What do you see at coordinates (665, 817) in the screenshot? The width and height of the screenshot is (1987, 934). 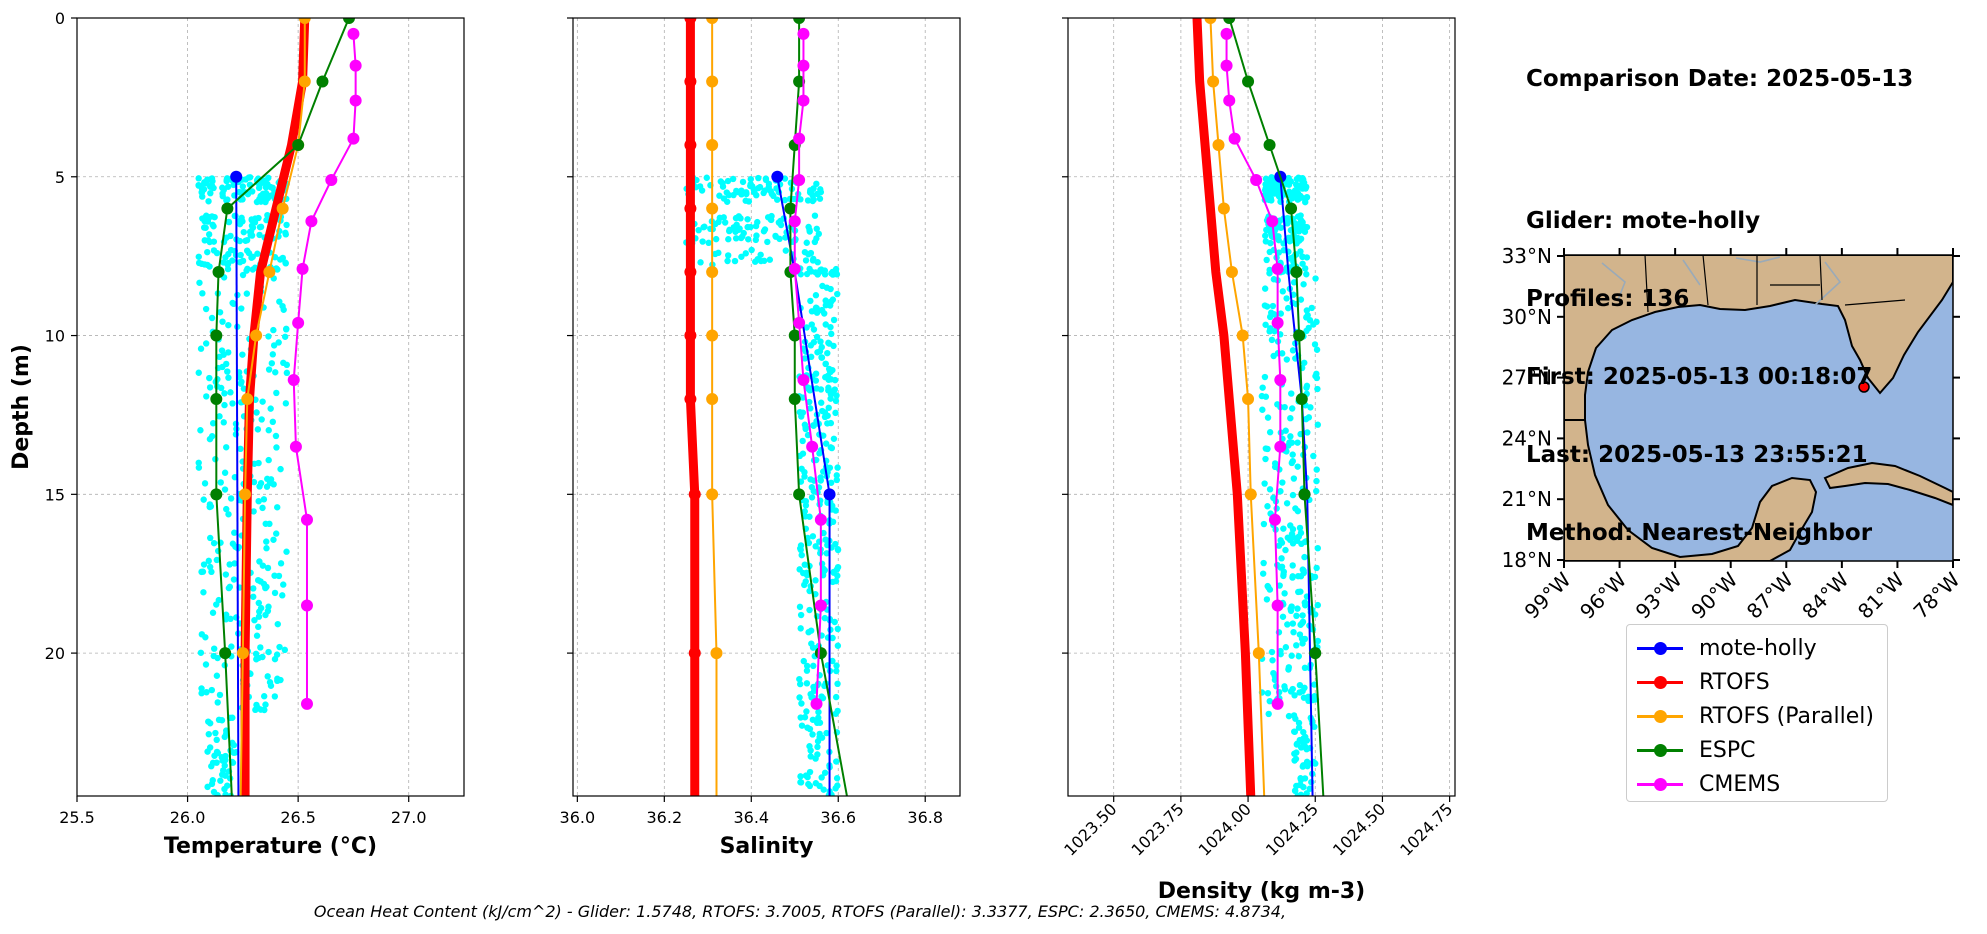 I see `x-tick-label: 36.2` at bounding box center [665, 817].